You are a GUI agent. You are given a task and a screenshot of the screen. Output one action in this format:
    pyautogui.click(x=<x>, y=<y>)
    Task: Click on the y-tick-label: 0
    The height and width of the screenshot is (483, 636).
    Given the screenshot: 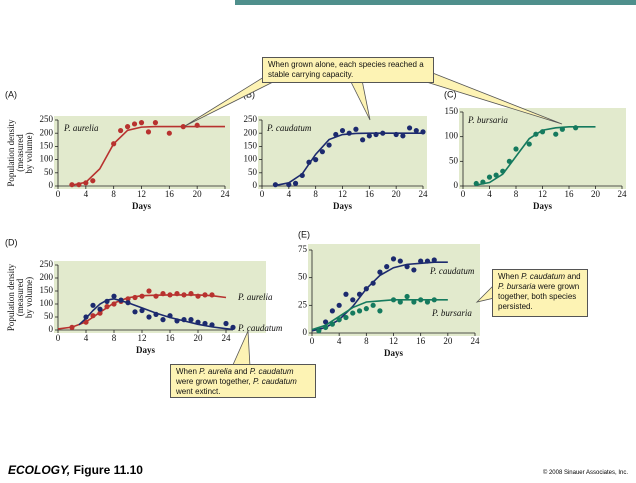 What is the action you would take?
    pyautogui.click(x=305, y=332)
    